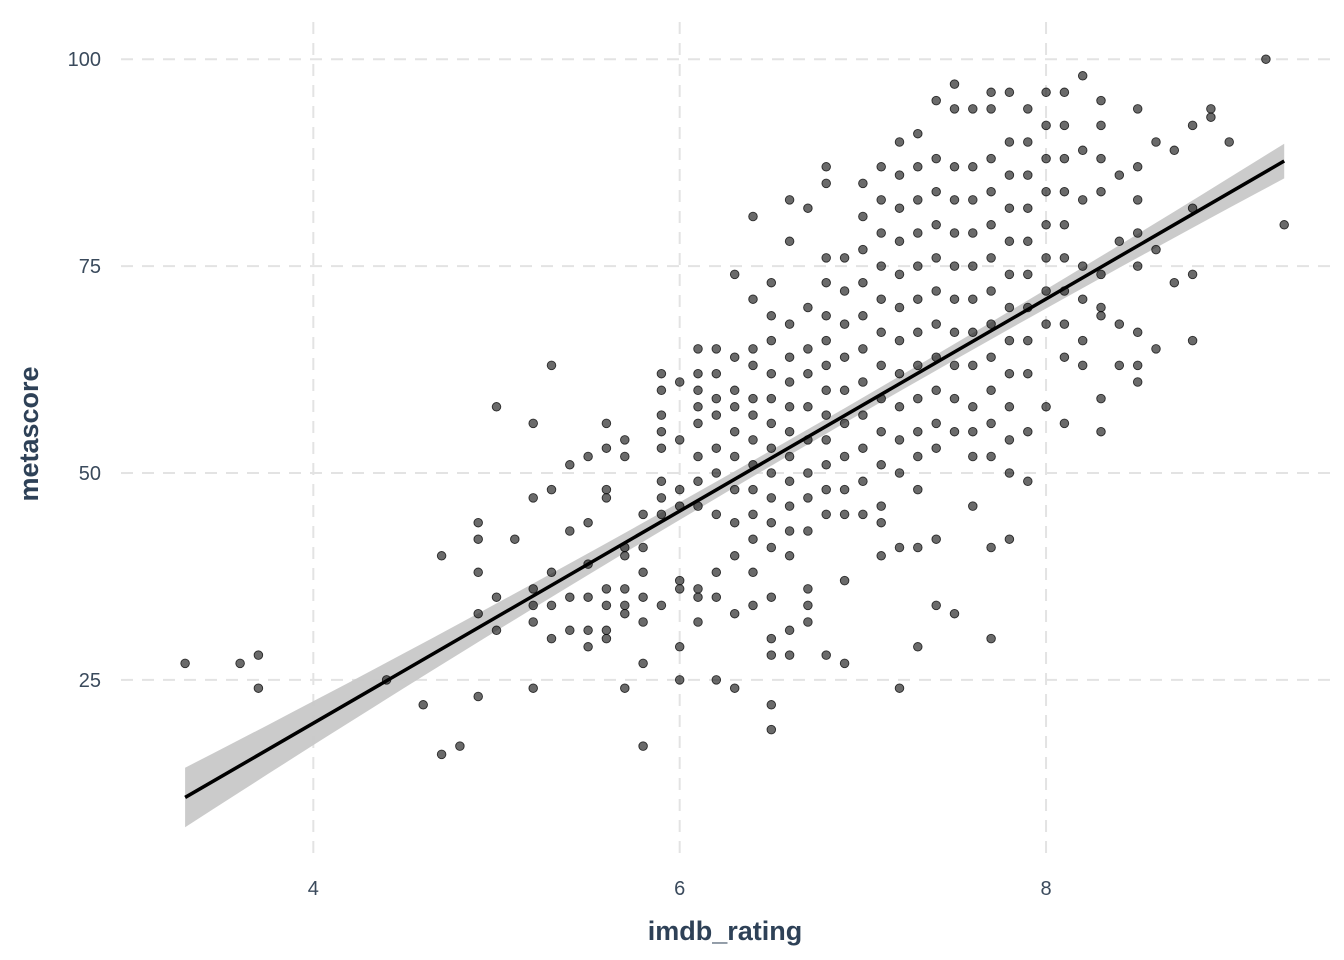  What do you see at coordinates (29, 433) in the screenshot?
I see `y-axis-title: metascore` at bounding box center [29, 433].